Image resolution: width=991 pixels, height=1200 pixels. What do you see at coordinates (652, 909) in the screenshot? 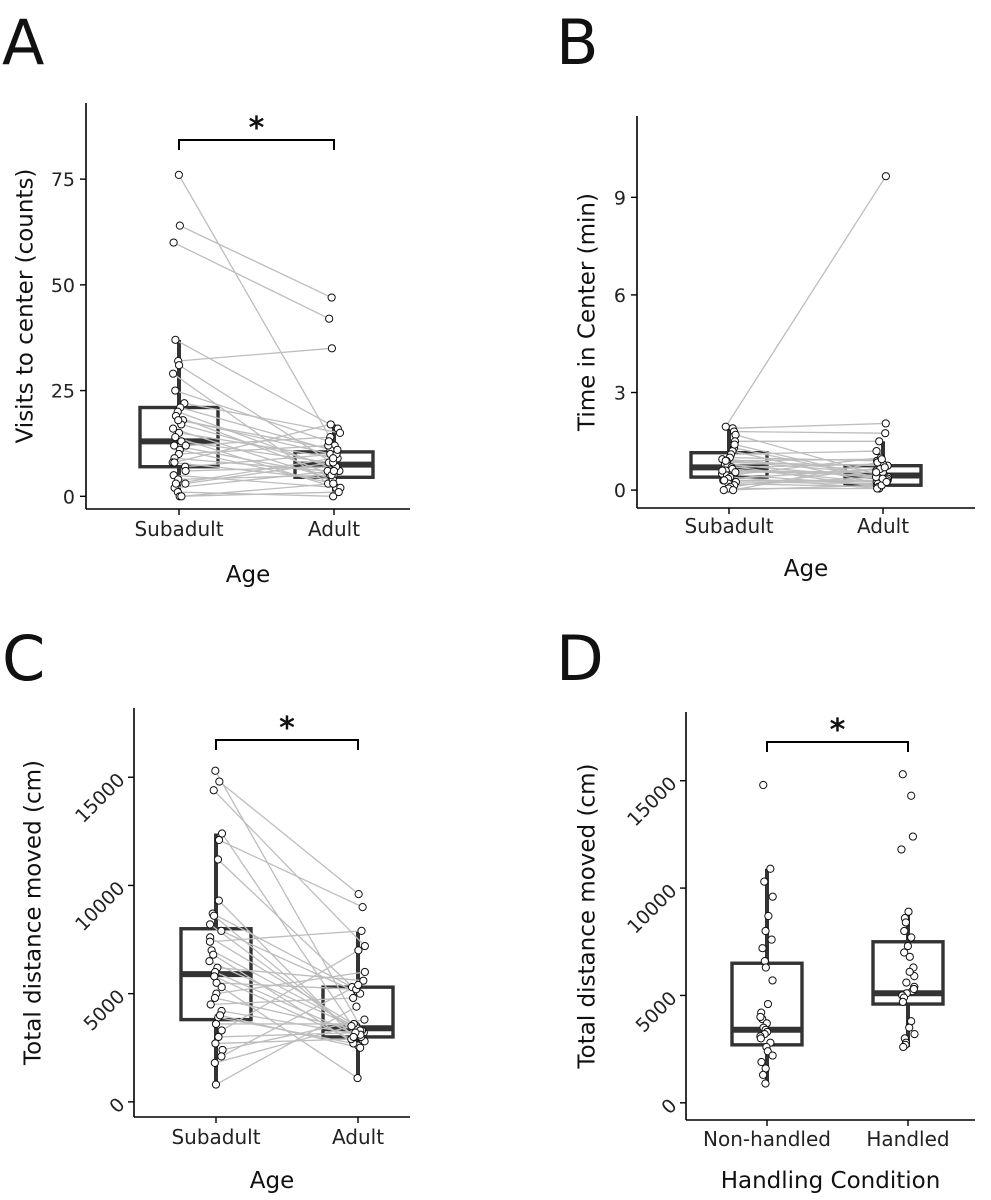
I see `y-tick-label: 10000` at bounding box center [652, 909].